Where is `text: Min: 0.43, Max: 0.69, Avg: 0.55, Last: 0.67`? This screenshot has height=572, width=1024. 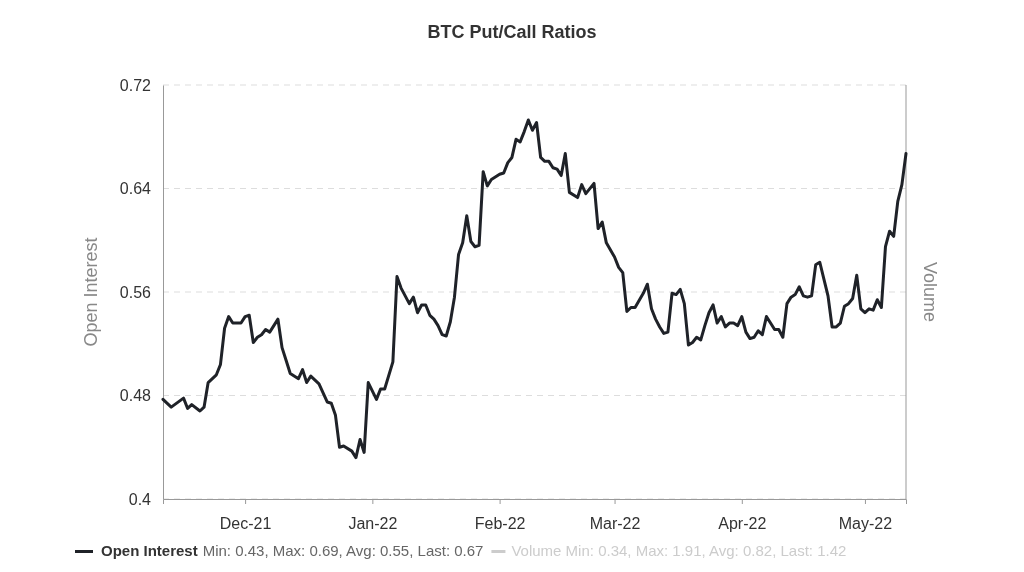
text: Min: 0.43, Max: 0.69, Avg: 0.55, Last: 0.67 is located at coordinates (343, 550).